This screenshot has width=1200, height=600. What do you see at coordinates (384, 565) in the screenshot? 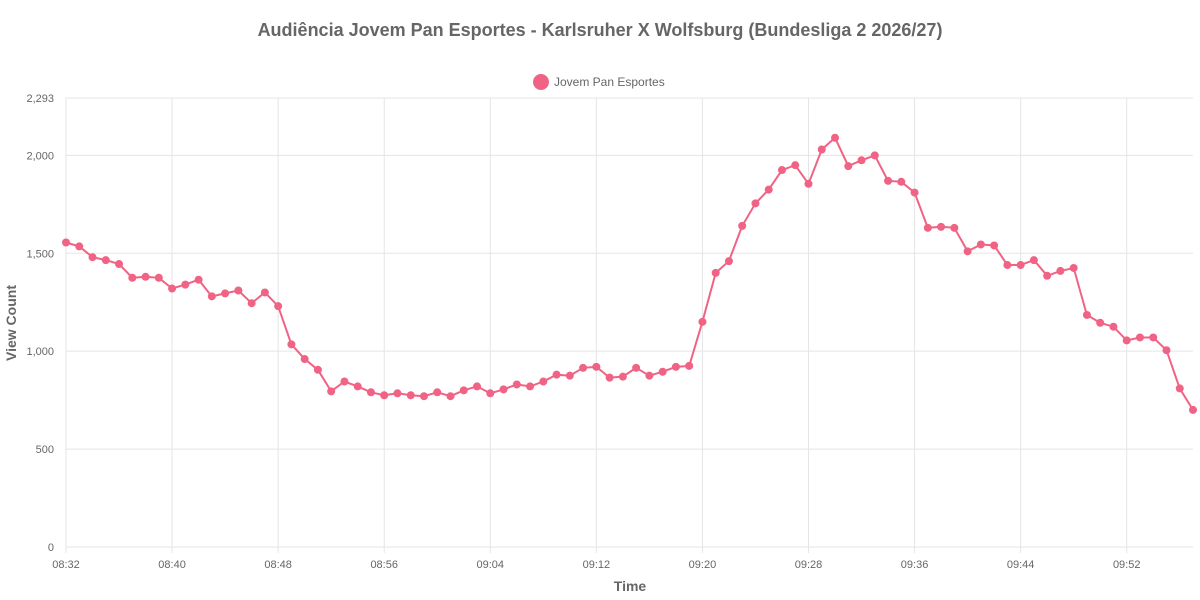
I see `x-tick-label: 08:56` at bounding box center [384, 565].